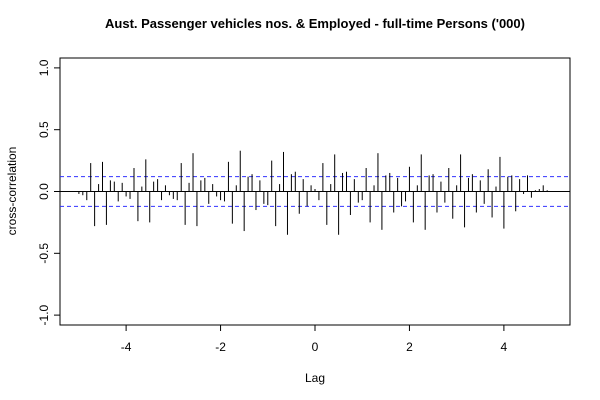 The height and width of the screenshot is (400, 600). What do you see at coordinates (44, 67) in the screenshot?
I see `y-tick-label: 1.0` at bounding box center [44, 67].